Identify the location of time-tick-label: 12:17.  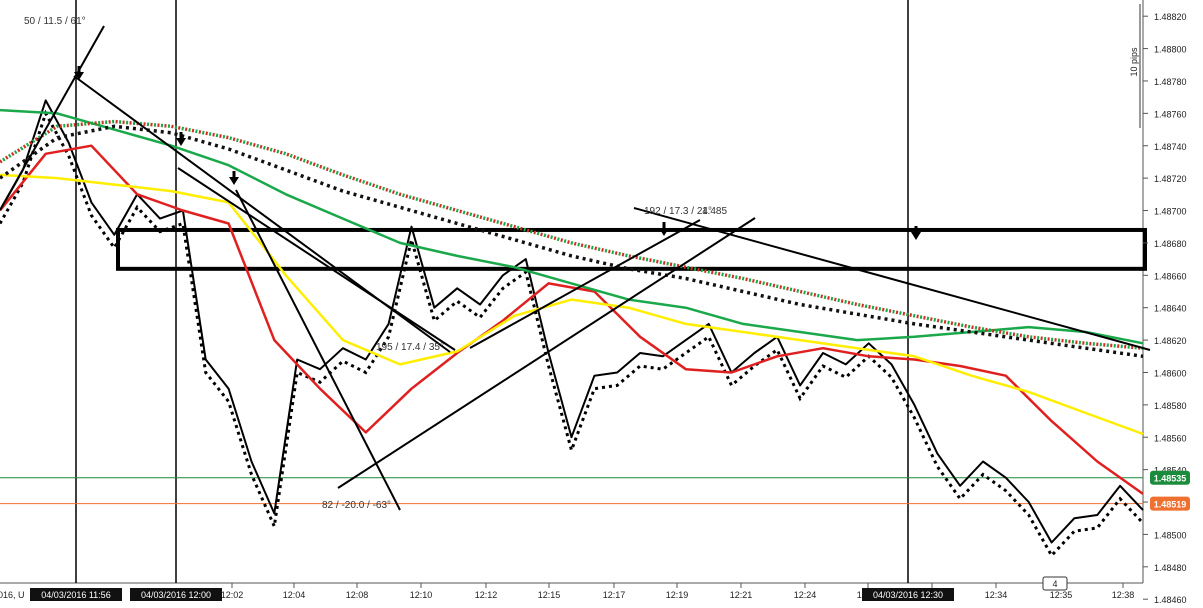
(614, 595).